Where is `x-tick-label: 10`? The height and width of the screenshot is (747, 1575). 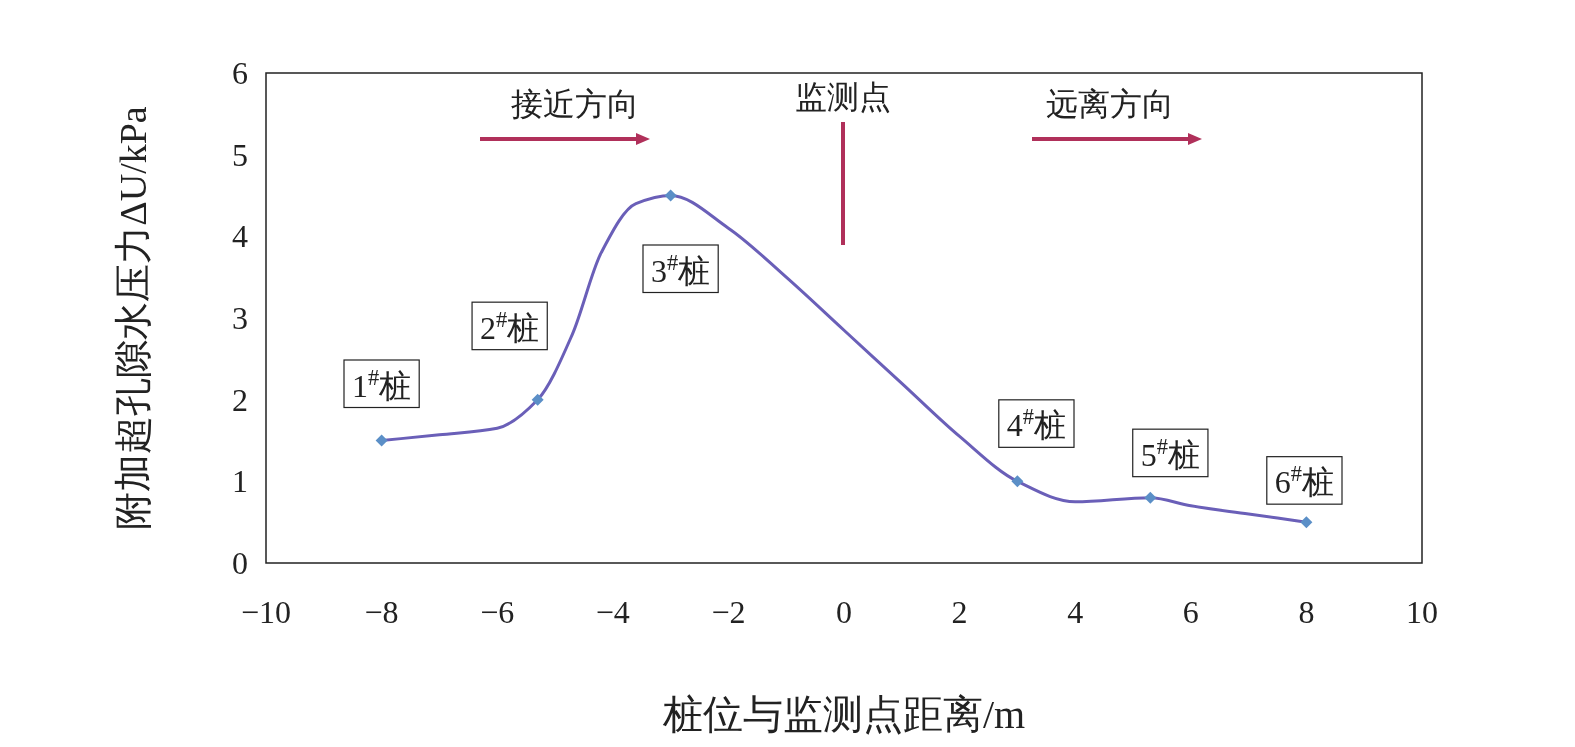 x-tick-label: 10 is located at coordinates (1422, 612).